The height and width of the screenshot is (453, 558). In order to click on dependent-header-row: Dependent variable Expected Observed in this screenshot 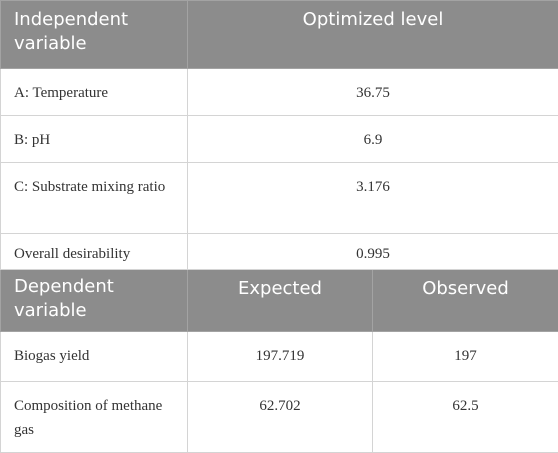, I will do `click(279, 301)`.